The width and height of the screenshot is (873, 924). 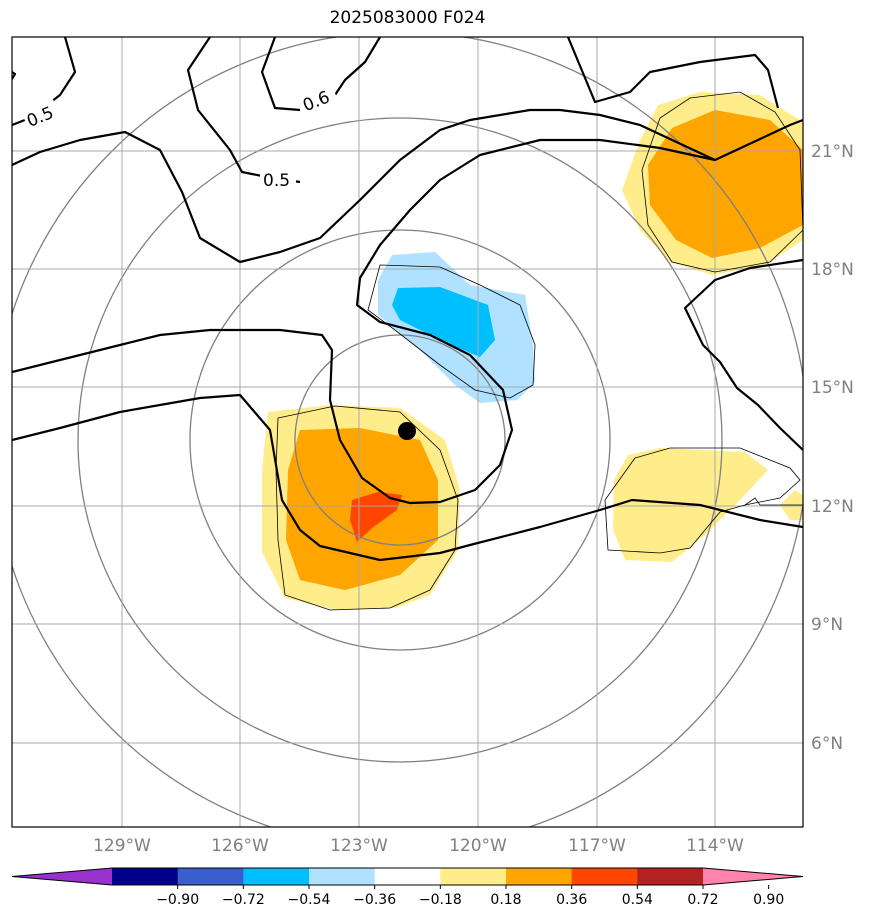 I want to click on lat-label-0: 21°N, so click(x=832, y=152).